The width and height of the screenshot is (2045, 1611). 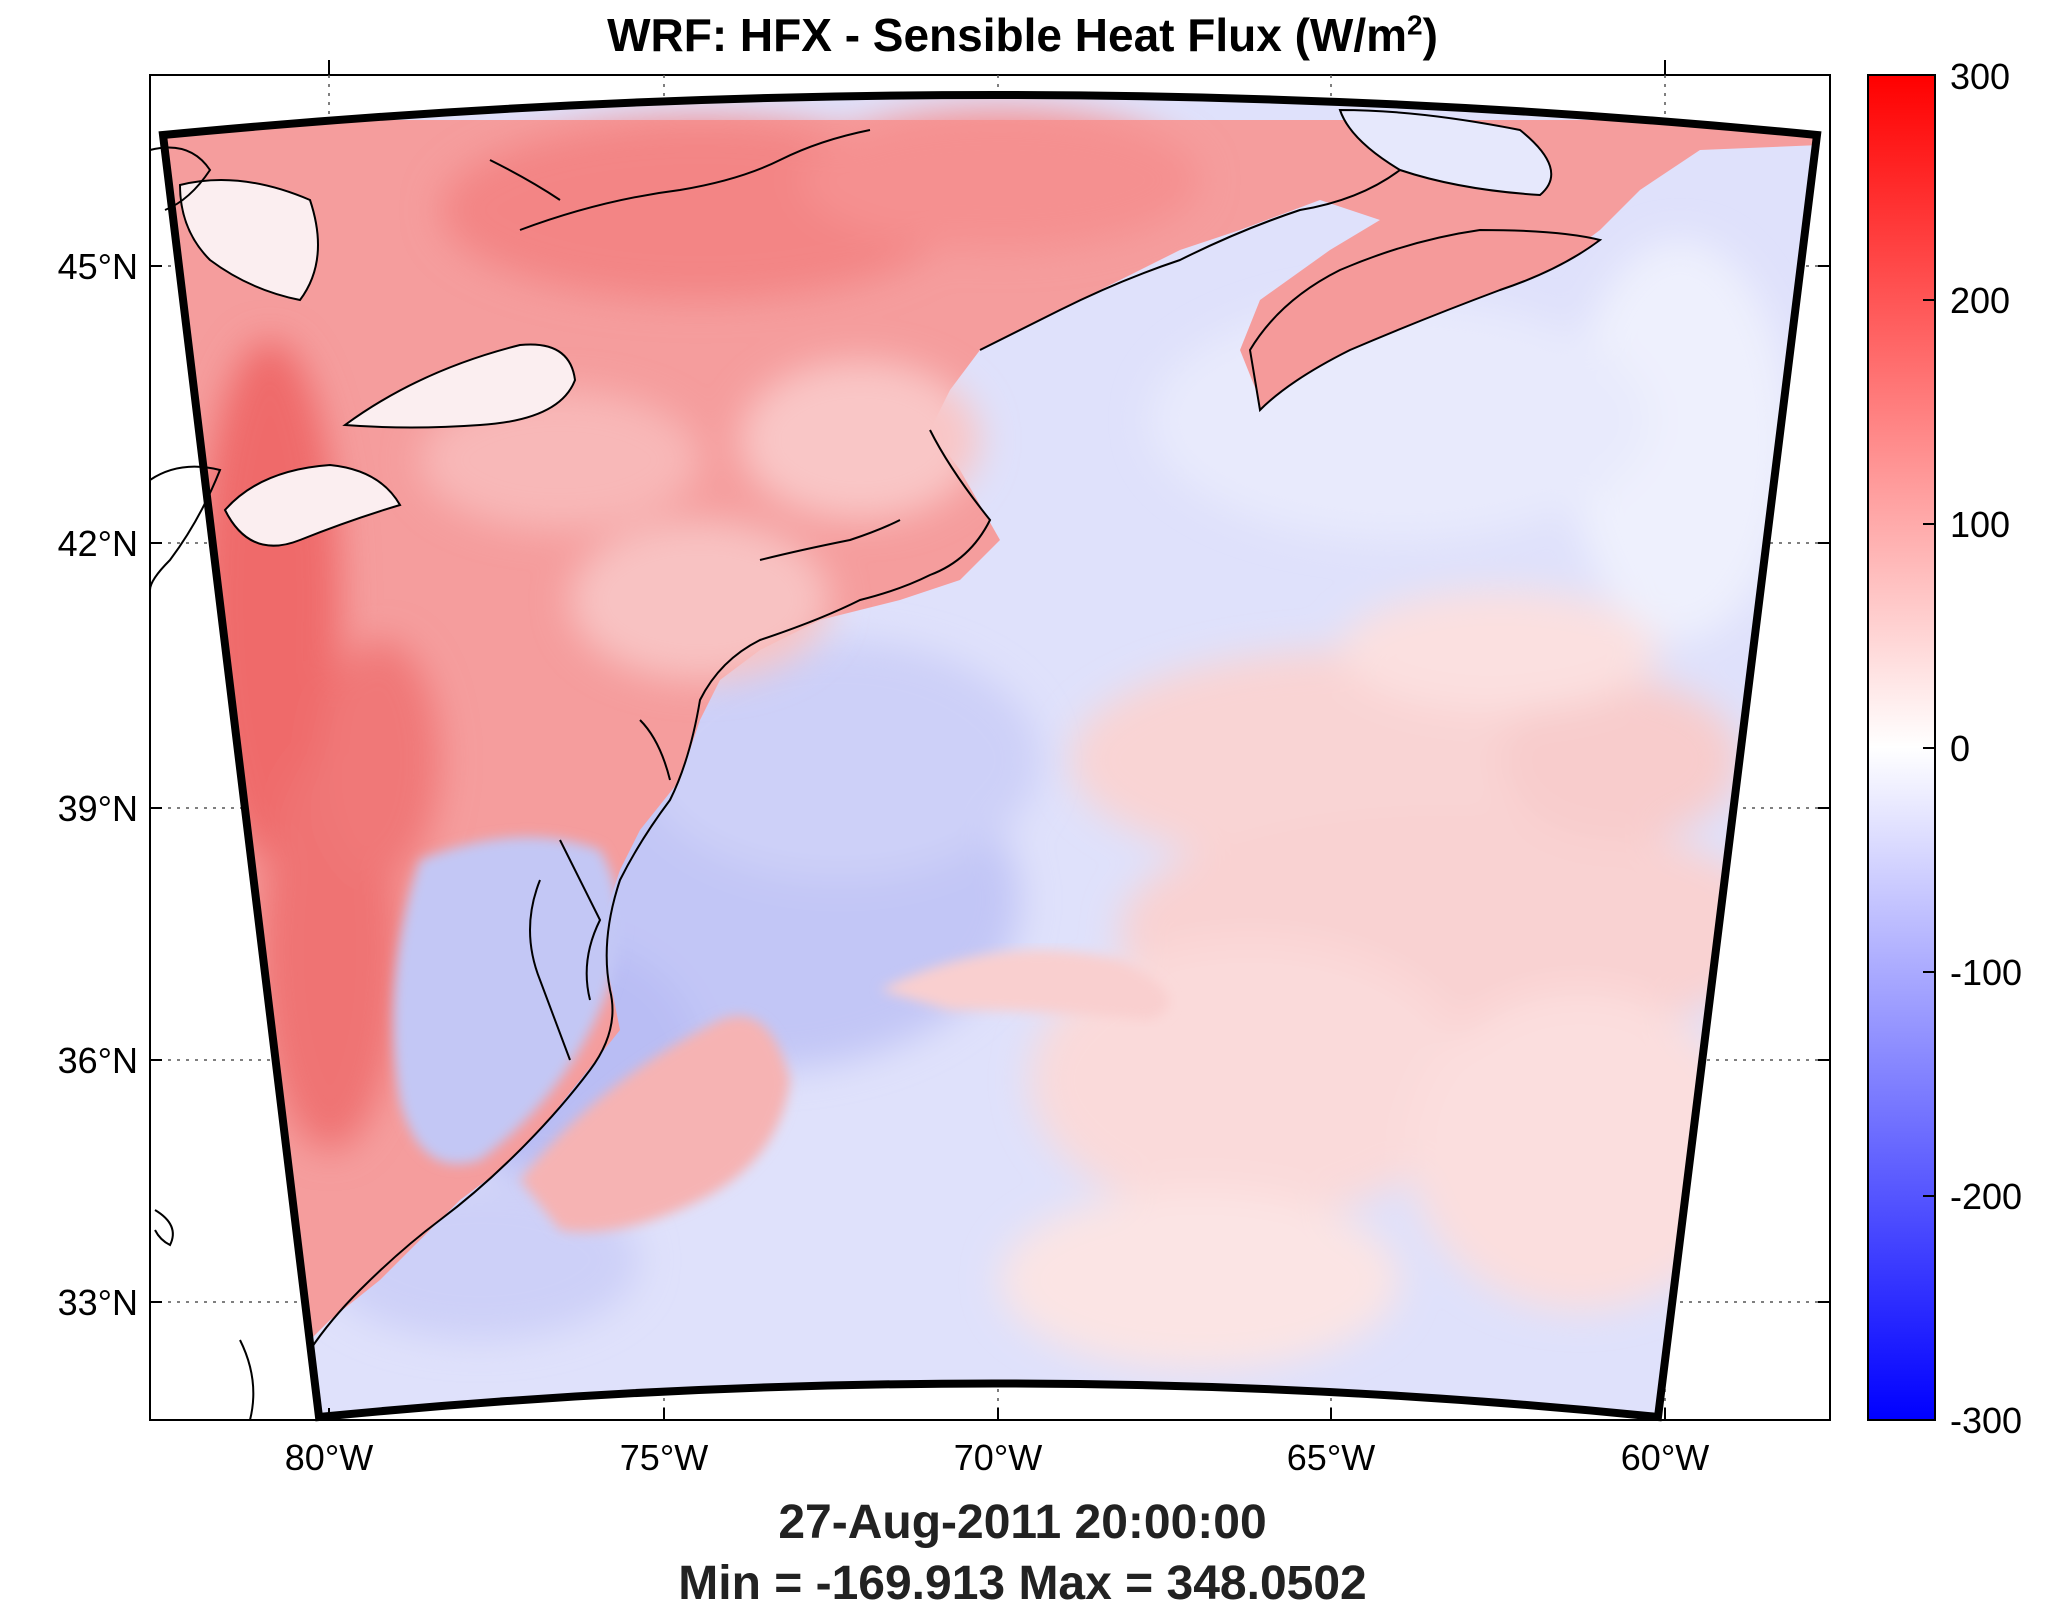 What do you see at coordinates (1445, 152) in the screenshot?
I see `gulf-st-lawrence` at bounding box center [1445, 152].